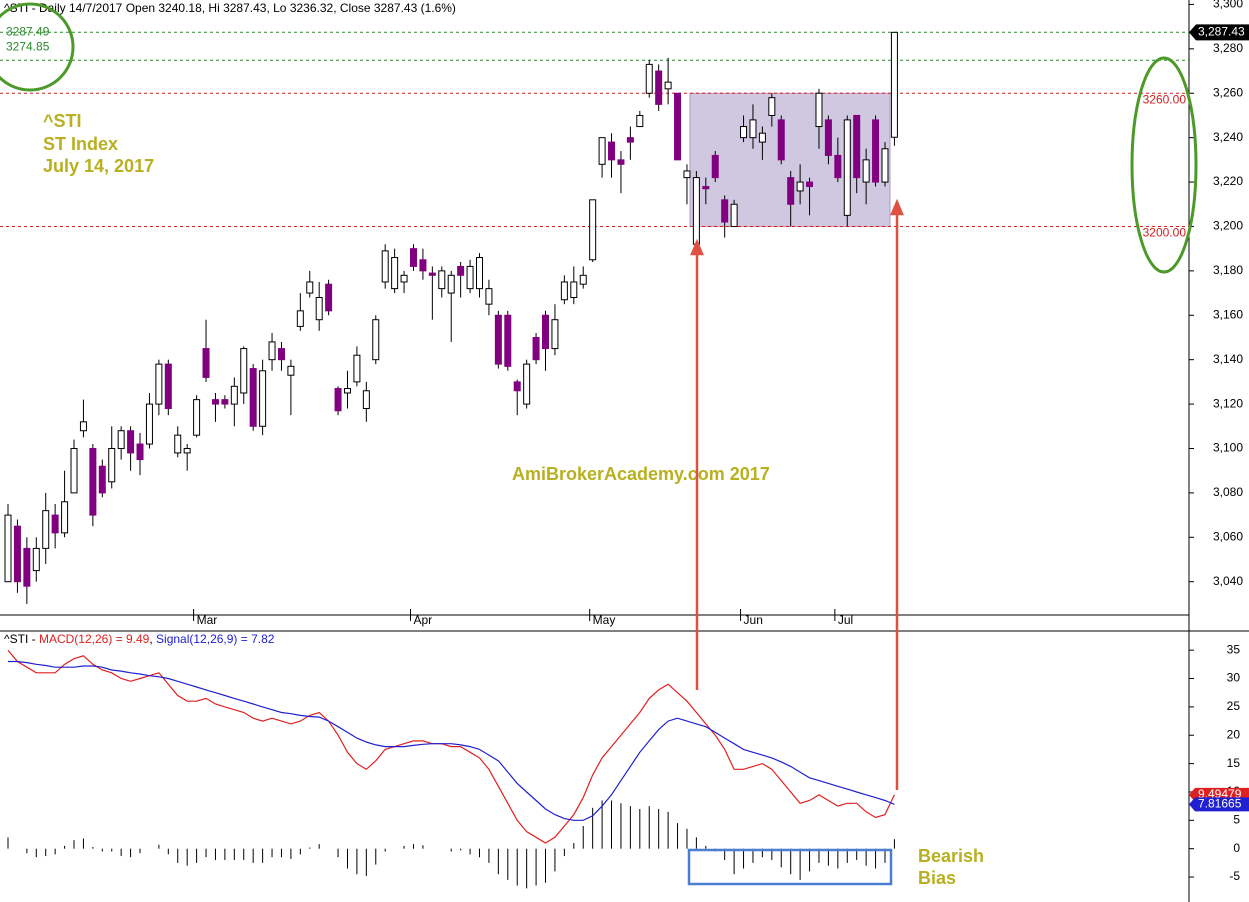 This screenshot has height=902, width=1249. Describe the element at coordinates (1234, 763) in the screenshot. I see `y-tick-label: 15` at that location.